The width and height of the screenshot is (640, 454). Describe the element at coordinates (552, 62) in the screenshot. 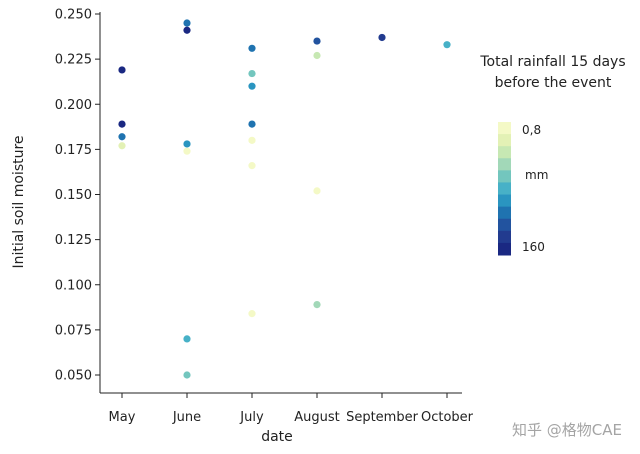

I see `legend-title-line1: Total rainfall 15 days` at that location.